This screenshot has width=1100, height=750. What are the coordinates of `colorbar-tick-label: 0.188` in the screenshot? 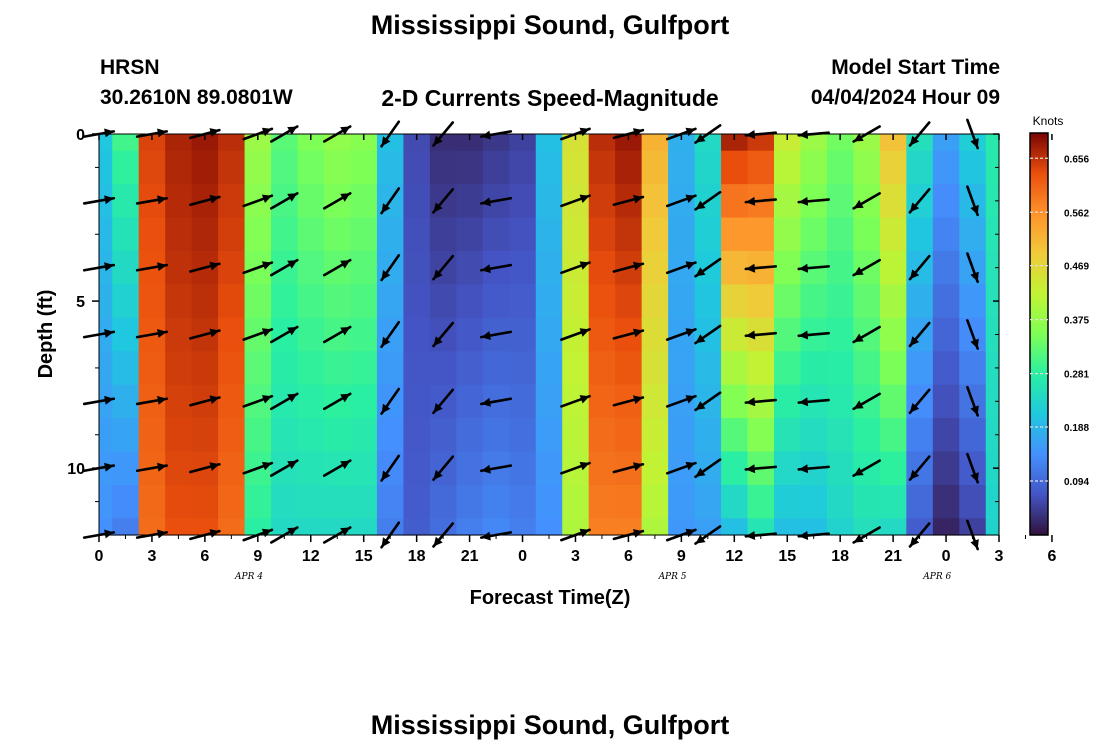 It's located at (1076, 428).